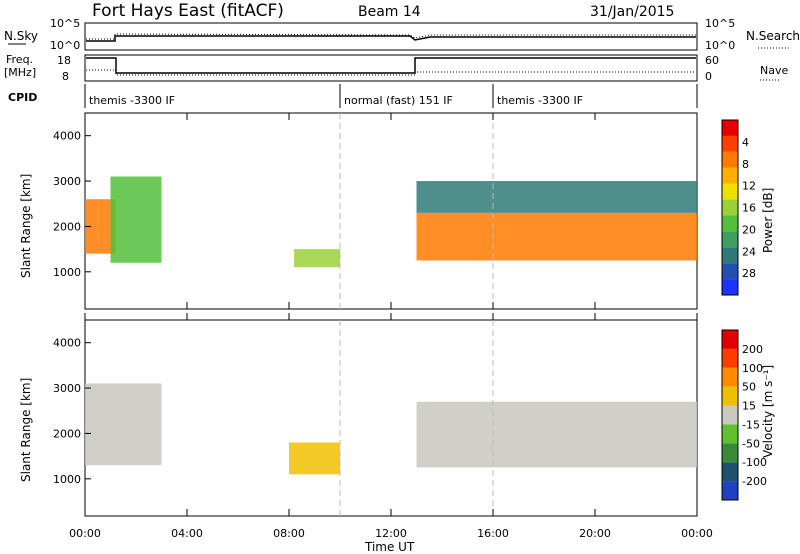  I want to click on beam-label: Beam 14, so click(389, 12).